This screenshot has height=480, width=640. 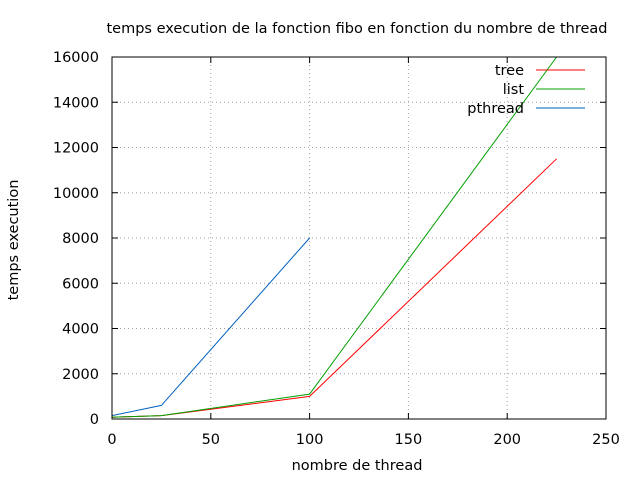 I want to click on y-tick-label: 12000, so click(x=76, y=149).